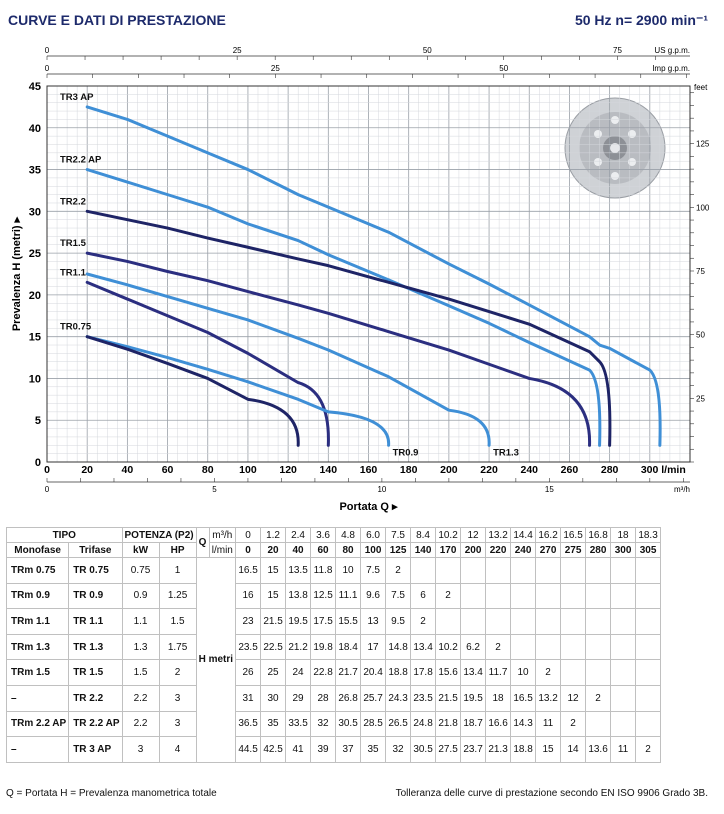 Image resolution: width=724 pixels, height=814 pixels. Describe the element at coordinates (703, 144) in the screenshot. I see `feet-tick-label: 125` at that location.